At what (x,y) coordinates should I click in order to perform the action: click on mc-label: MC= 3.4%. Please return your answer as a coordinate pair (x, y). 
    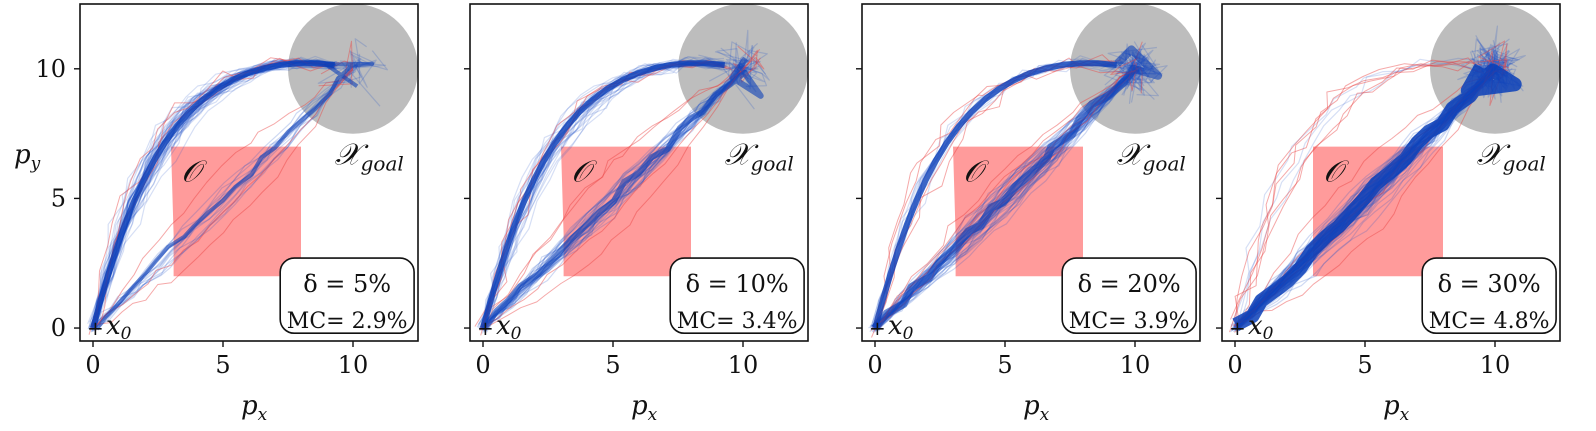
    Looking at the image, I should click on (737, 321).